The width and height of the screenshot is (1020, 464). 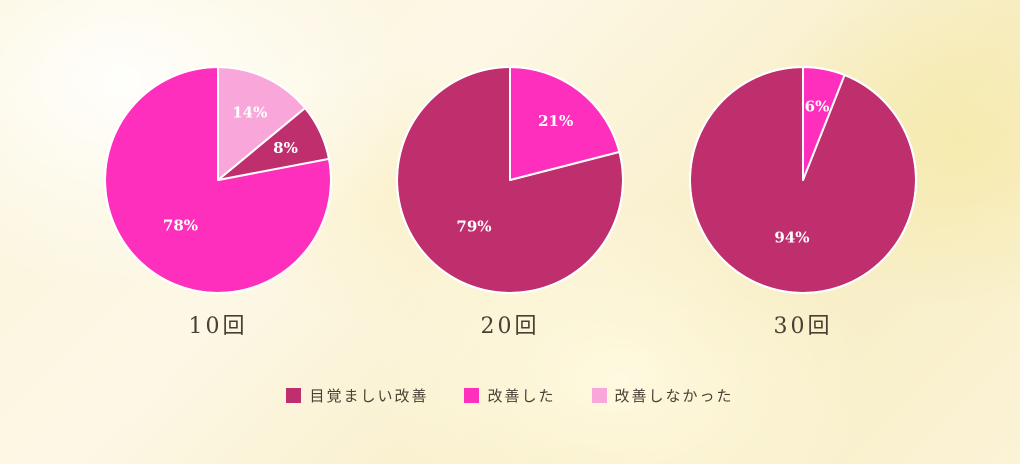 What do you see at coordinates (294, 395) in the screenshot?
I see `legend-swatch-remarkable` at bounding box center [294, 395].